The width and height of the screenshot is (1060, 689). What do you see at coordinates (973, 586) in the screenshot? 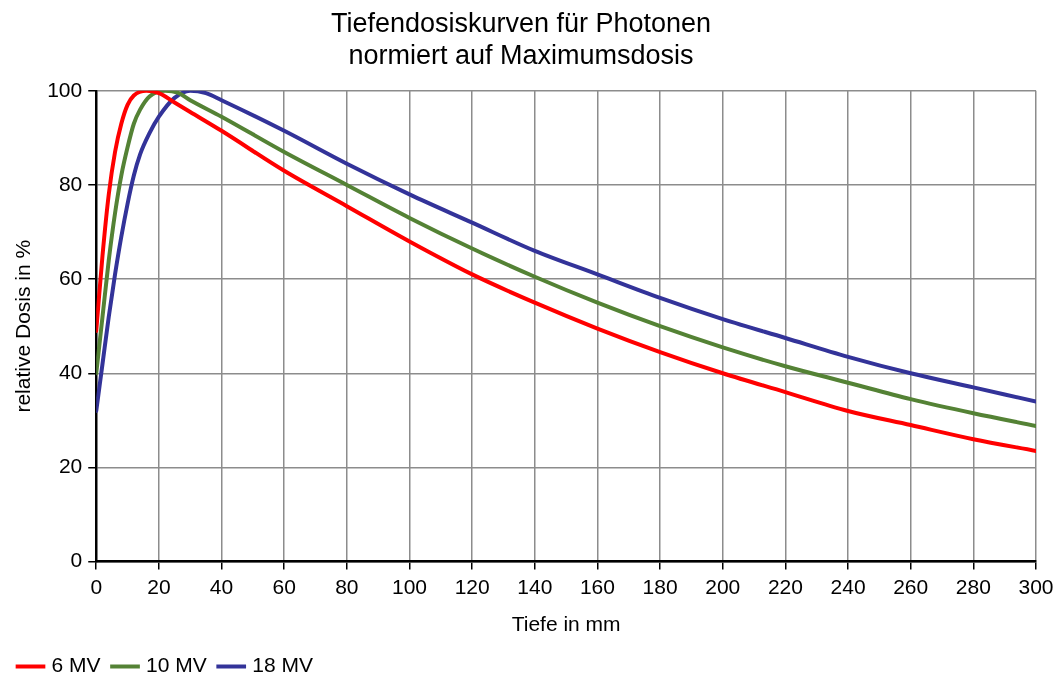
I see `x-tick-label: 280` at bounding box center [973, 586].